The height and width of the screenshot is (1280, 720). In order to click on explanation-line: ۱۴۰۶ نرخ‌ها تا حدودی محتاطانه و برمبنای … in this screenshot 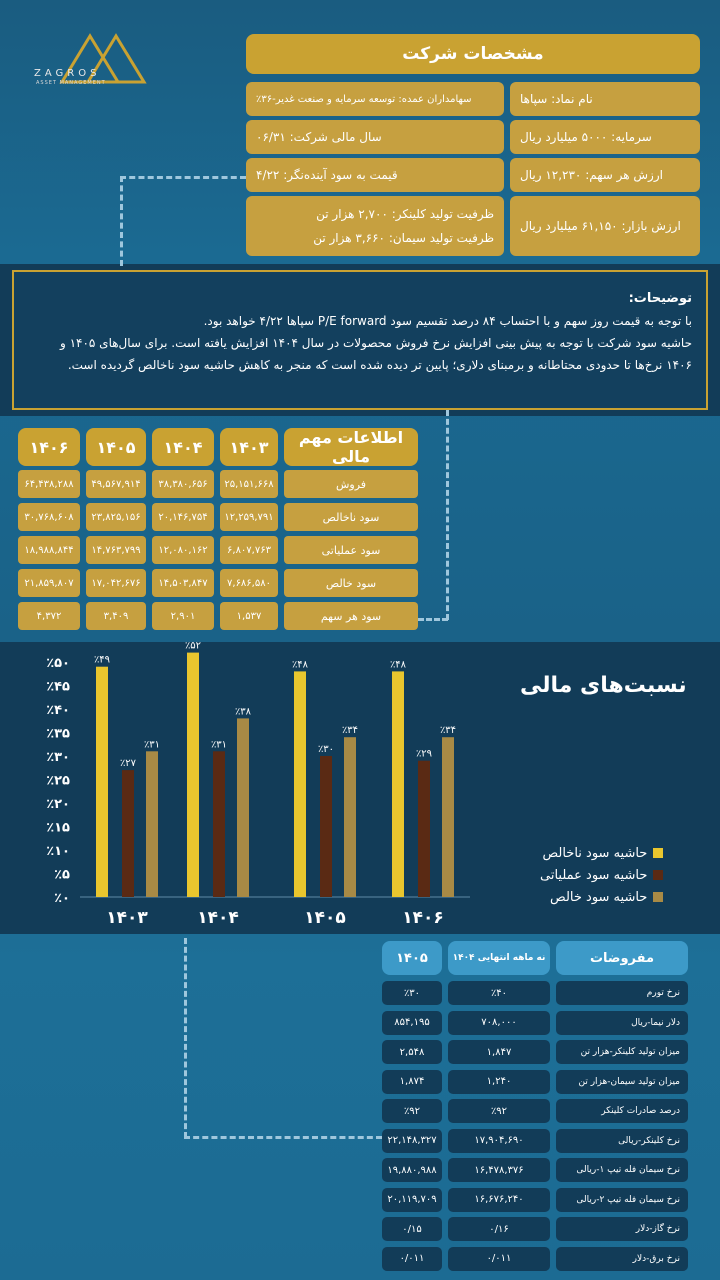, I will do `click(379, 365)`.